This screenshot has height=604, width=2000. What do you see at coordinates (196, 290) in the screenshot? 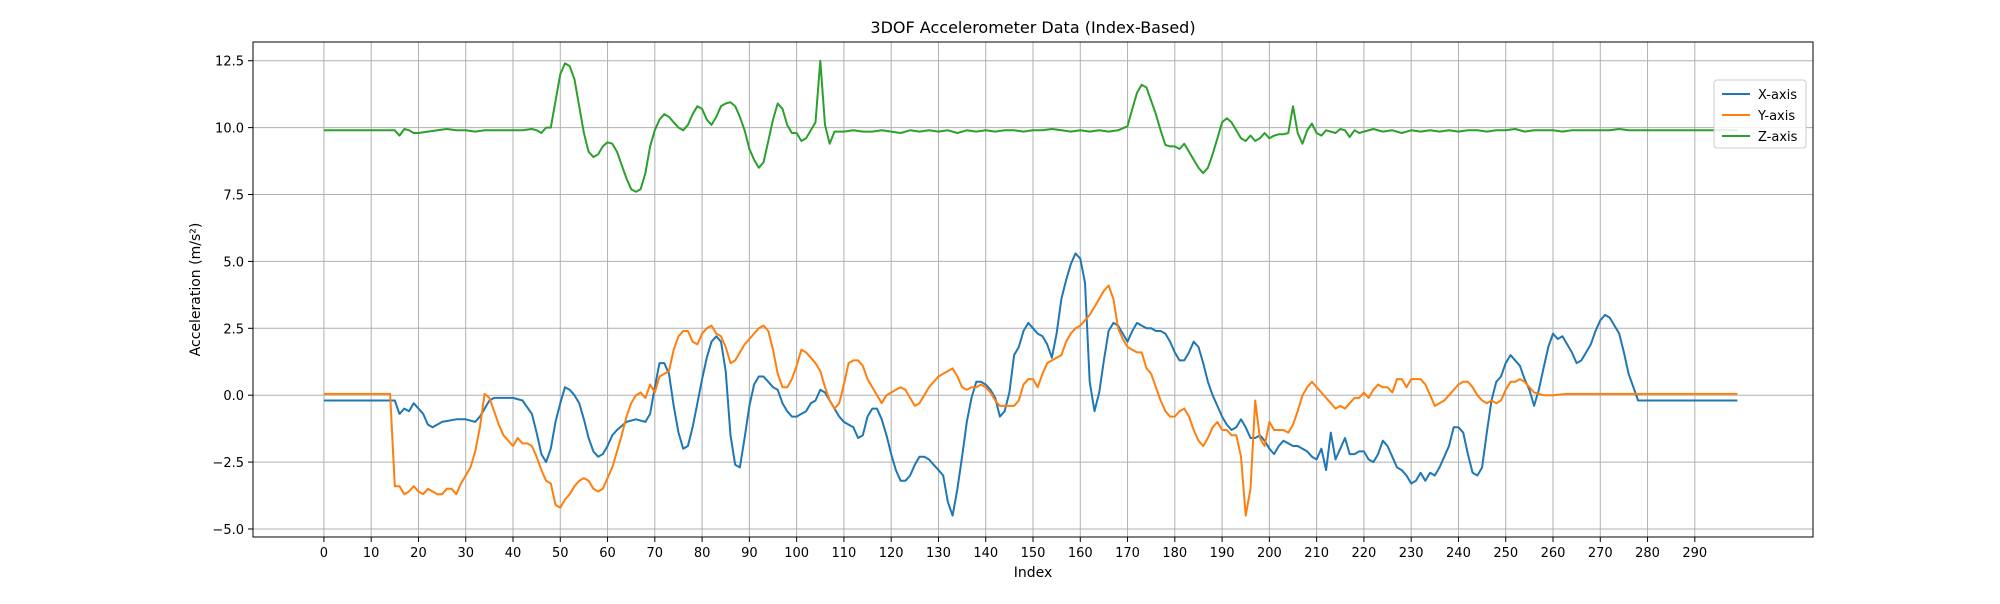
I see `y-axis-title: Acceleration (m/s²)` at bounding box center [196, 290].